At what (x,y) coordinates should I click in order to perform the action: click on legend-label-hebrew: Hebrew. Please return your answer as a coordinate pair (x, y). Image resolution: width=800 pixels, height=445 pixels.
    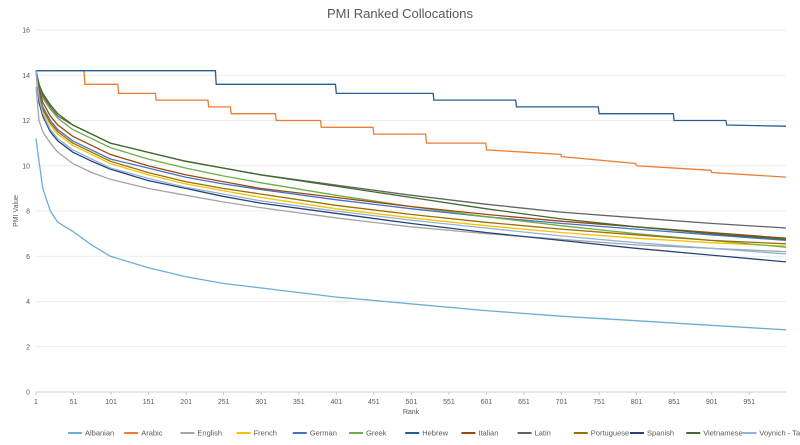
    Looking at the image, I should click on (435, 433).